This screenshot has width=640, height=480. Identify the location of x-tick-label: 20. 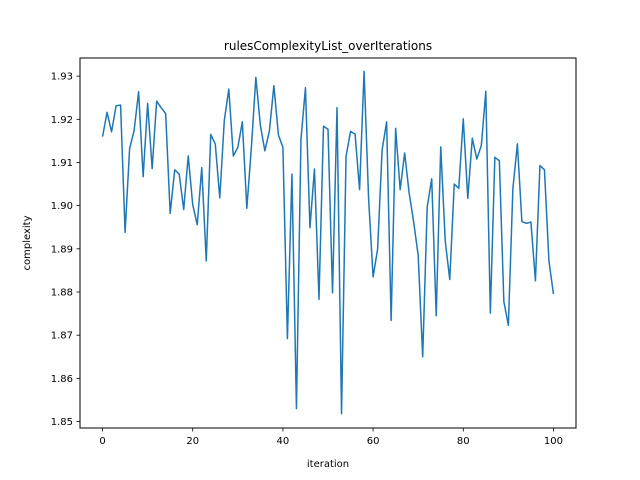
(192, 441).